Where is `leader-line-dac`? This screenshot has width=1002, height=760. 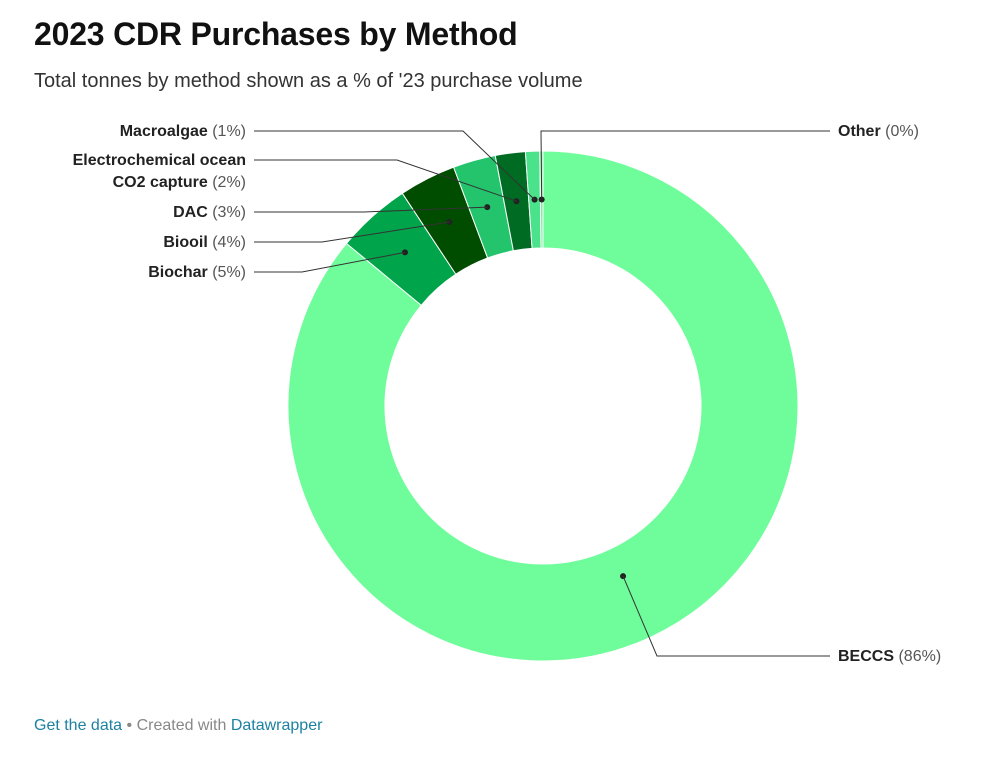
leader-line-dac is located at coordinates (371, 209).